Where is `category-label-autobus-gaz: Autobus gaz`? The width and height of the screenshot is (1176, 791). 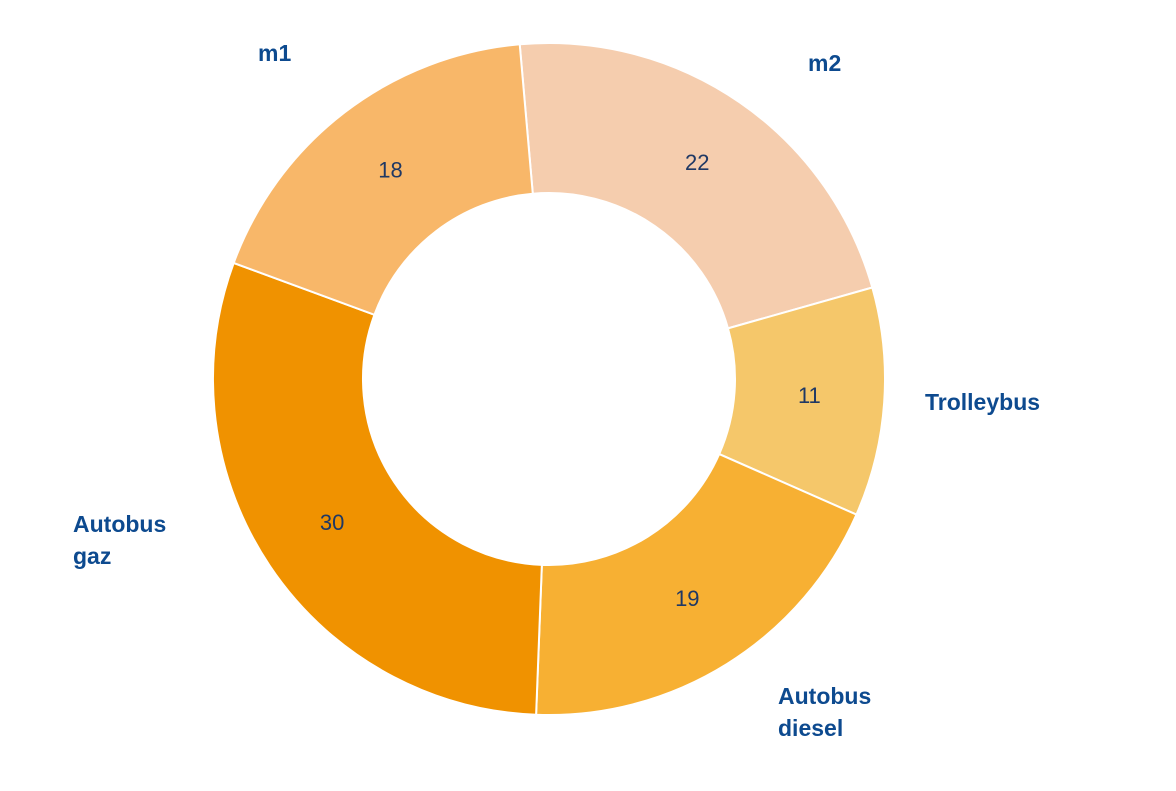
category-label-autobus-gaz: Autobus gaz is located at coordinates (119, 540).